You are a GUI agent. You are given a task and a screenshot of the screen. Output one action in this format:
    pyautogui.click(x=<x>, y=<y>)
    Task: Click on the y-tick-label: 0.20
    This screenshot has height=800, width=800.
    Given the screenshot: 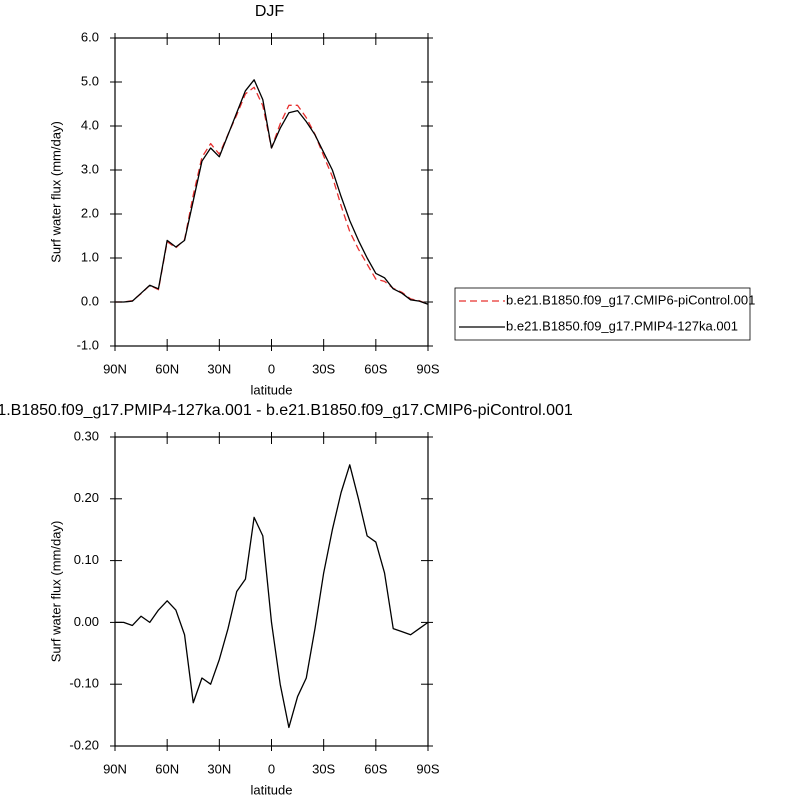 What is the action you would take?
    pyautogui.click(x=86, y=497)
    